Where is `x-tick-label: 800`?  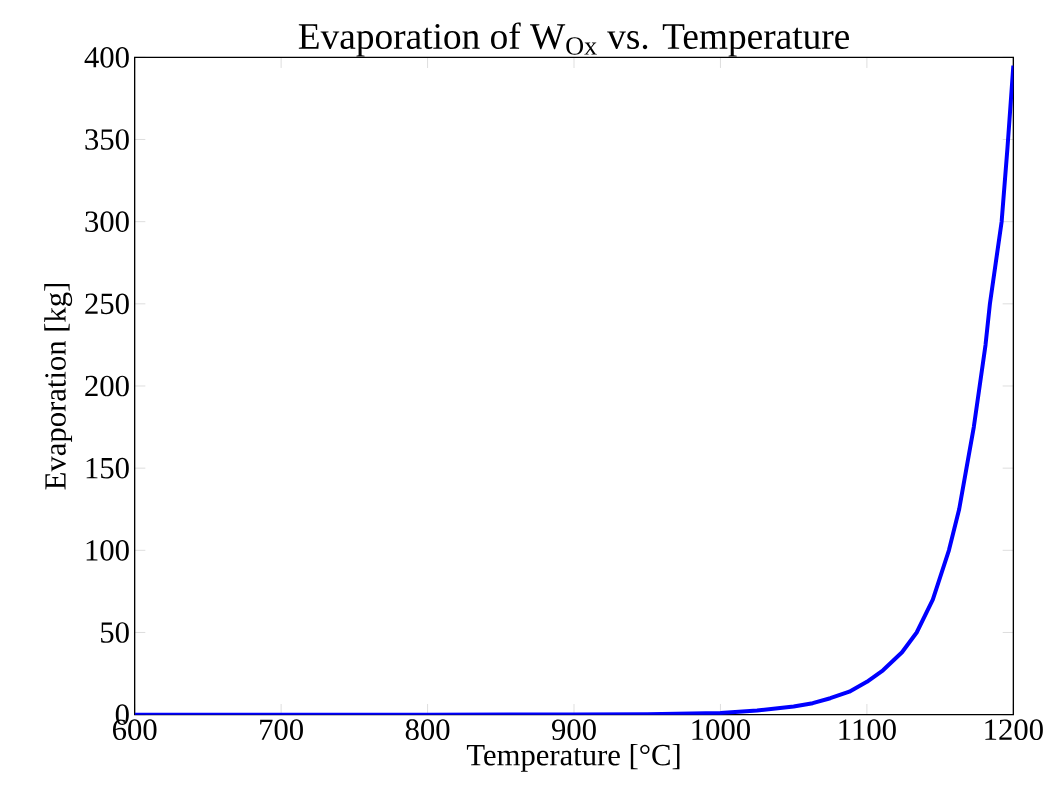
x-tick-label: 800 is located at coordinates (427, 730).